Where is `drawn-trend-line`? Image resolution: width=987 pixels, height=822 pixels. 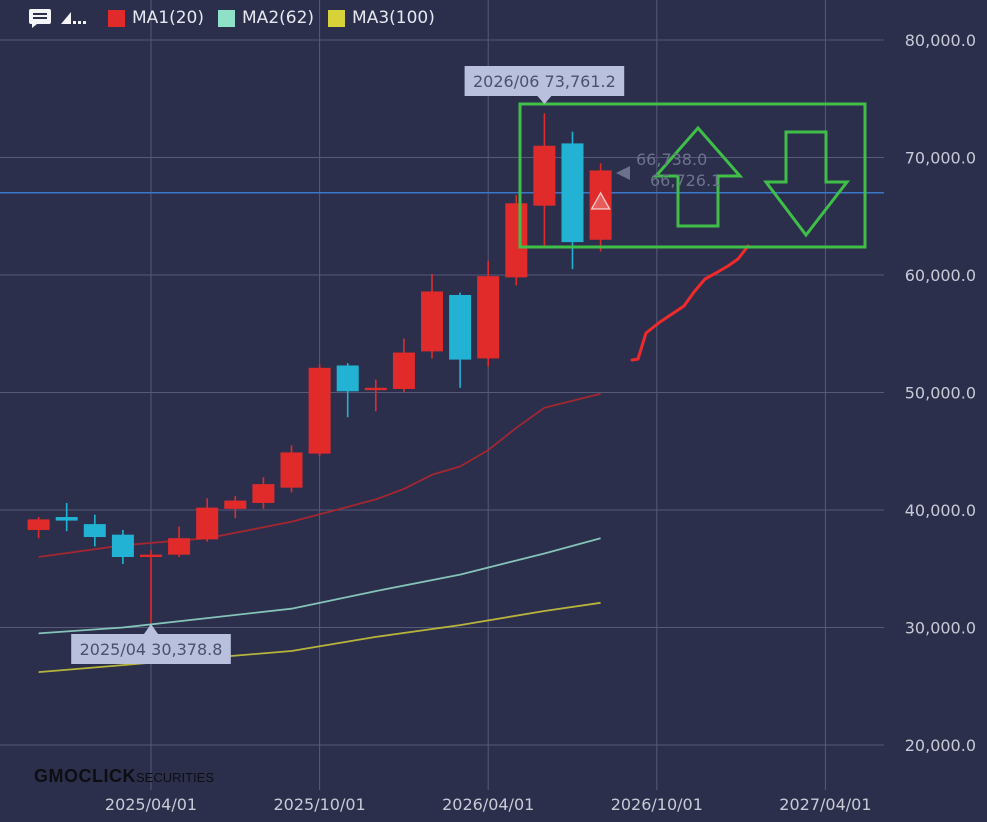
drawn-trend-line is located at coordinates (690, 303).